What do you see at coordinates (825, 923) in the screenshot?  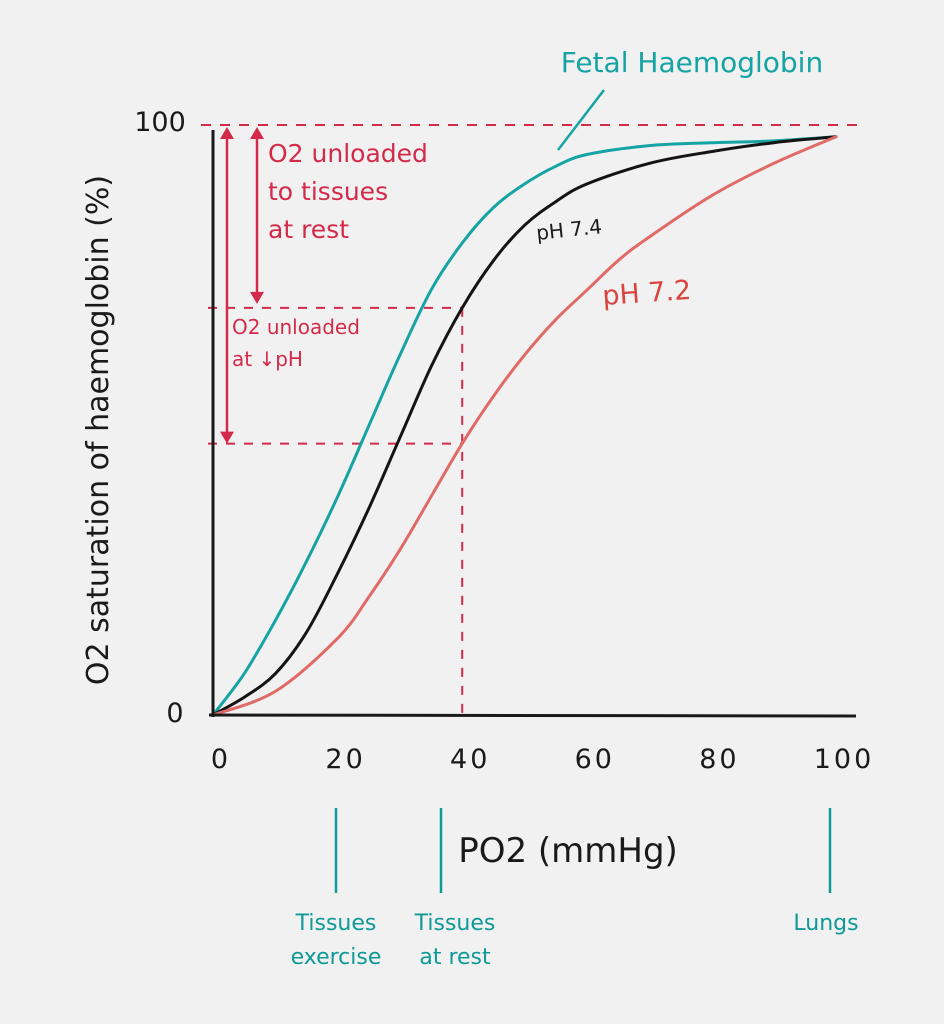 I see `marker-label: Lungs` at bounding box center [825, 923].